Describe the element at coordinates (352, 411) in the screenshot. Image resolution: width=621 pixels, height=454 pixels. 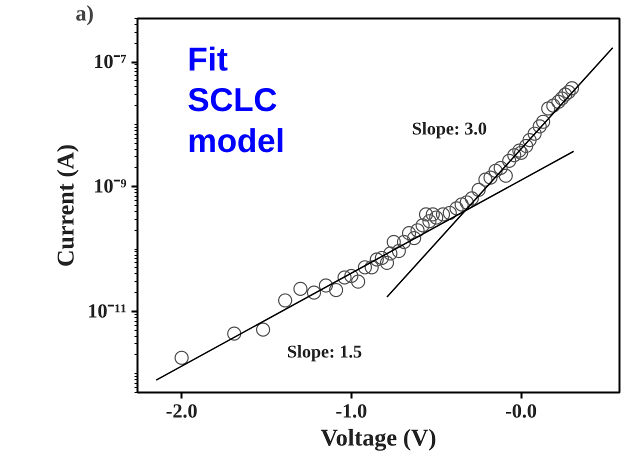
I see `x-tick-label: -1.0` at that location.